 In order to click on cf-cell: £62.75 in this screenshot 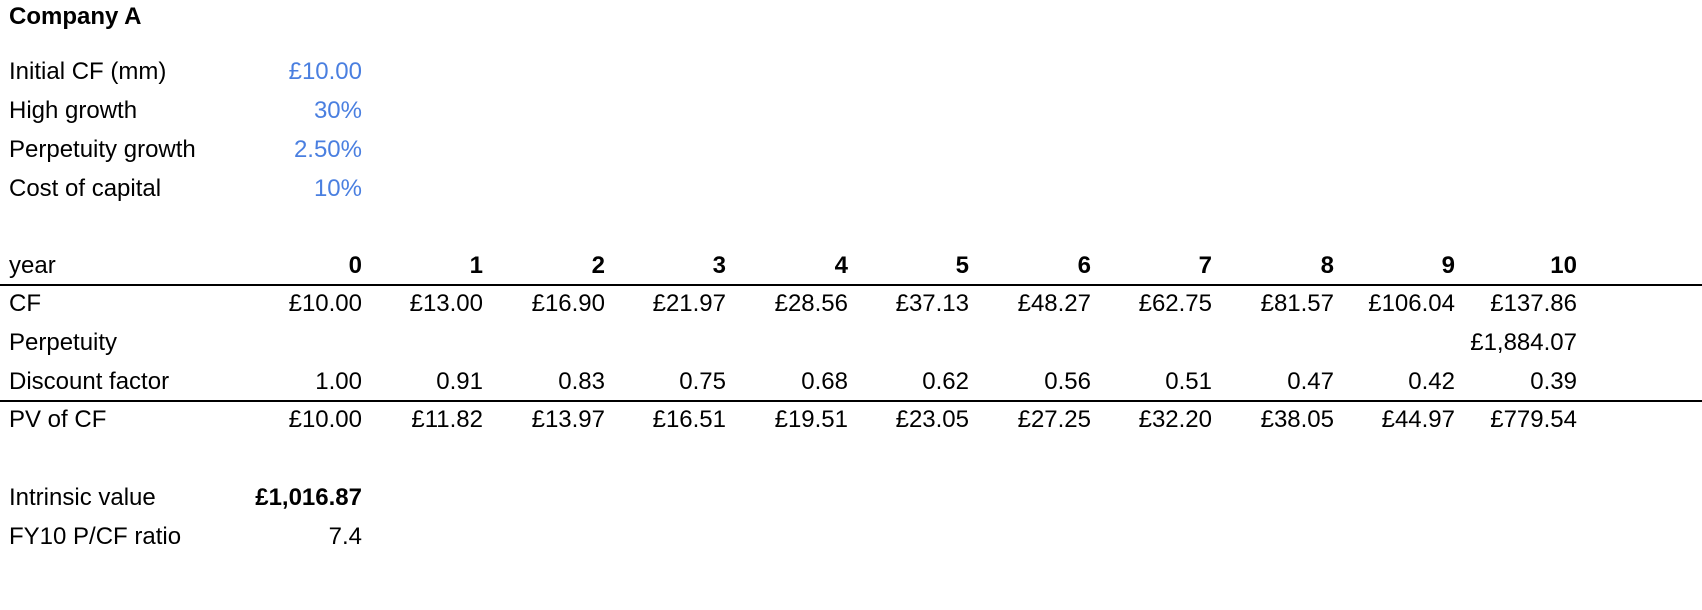, I will do `click(1175, 303)`.